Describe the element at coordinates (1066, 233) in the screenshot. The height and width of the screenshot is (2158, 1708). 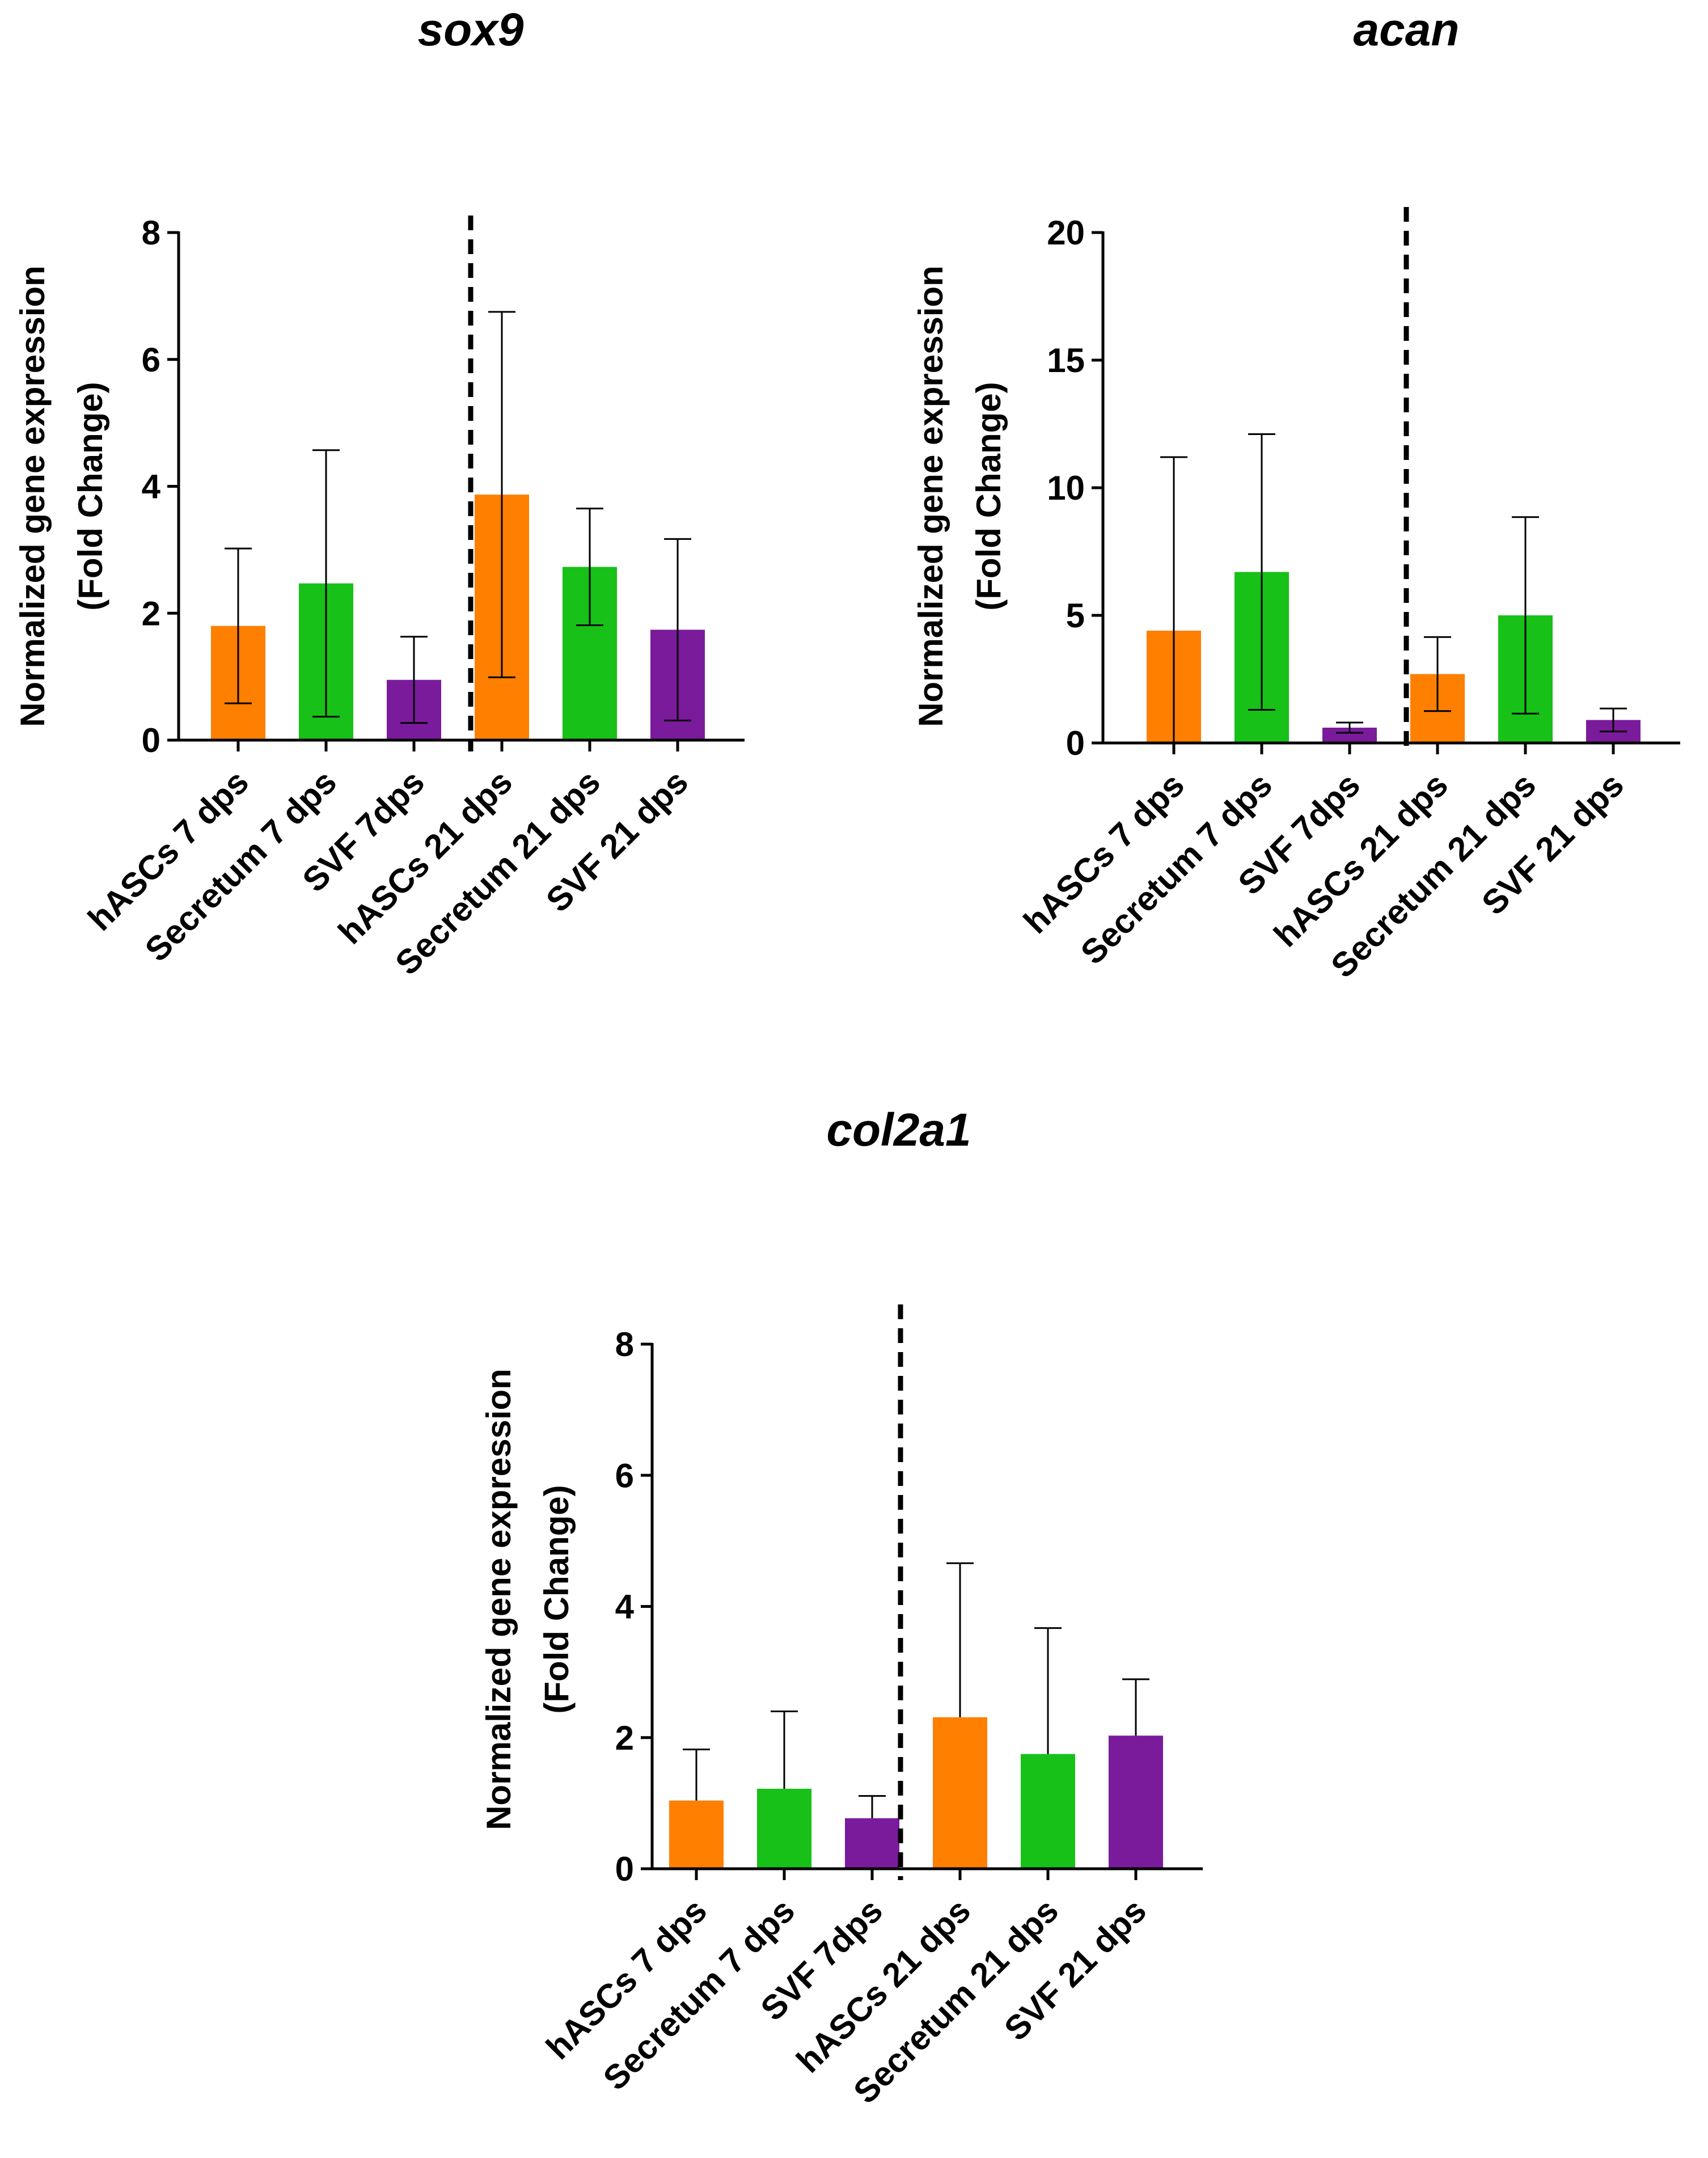
I see `y-tick-label: 20` at that location.